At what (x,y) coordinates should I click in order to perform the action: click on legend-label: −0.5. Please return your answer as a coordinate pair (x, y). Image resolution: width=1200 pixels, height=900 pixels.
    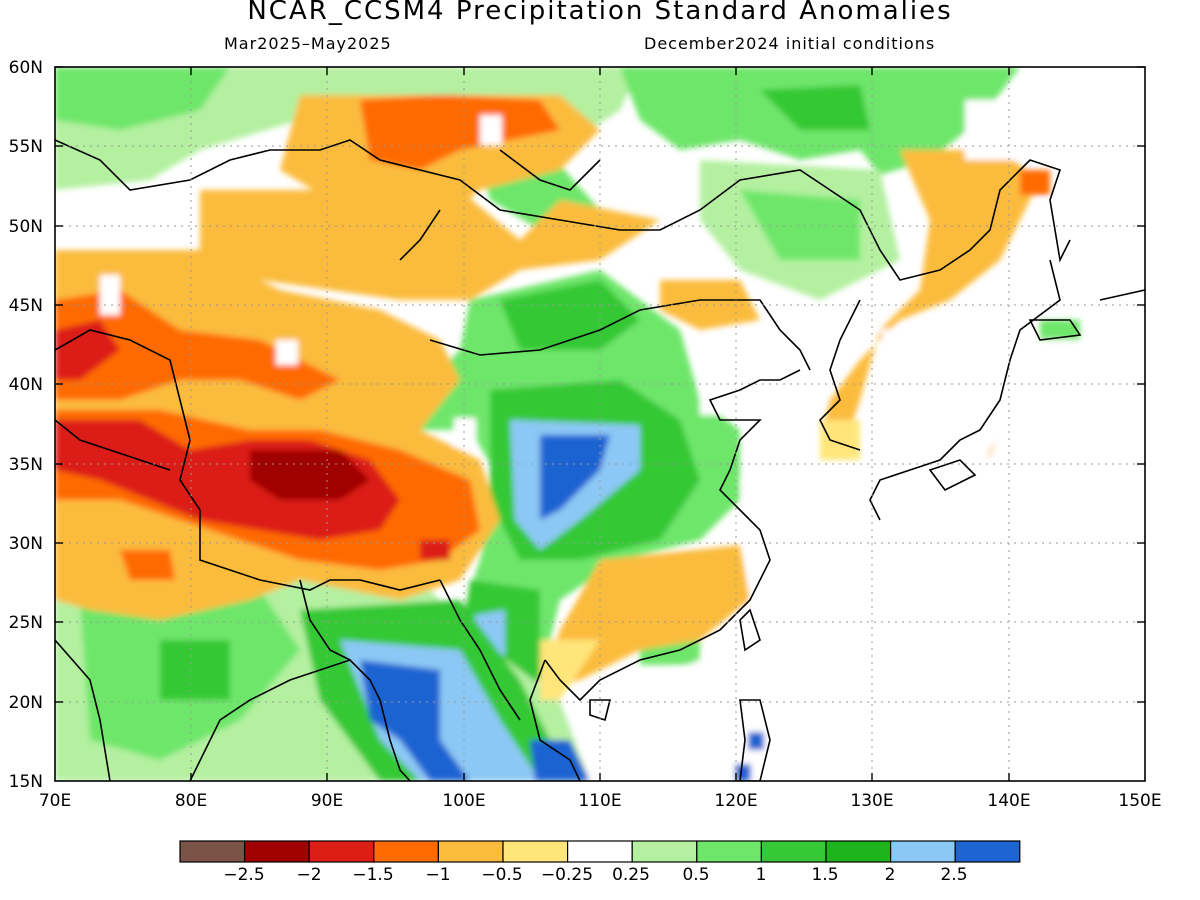
    Looking at the image, I should click on (501, 875).